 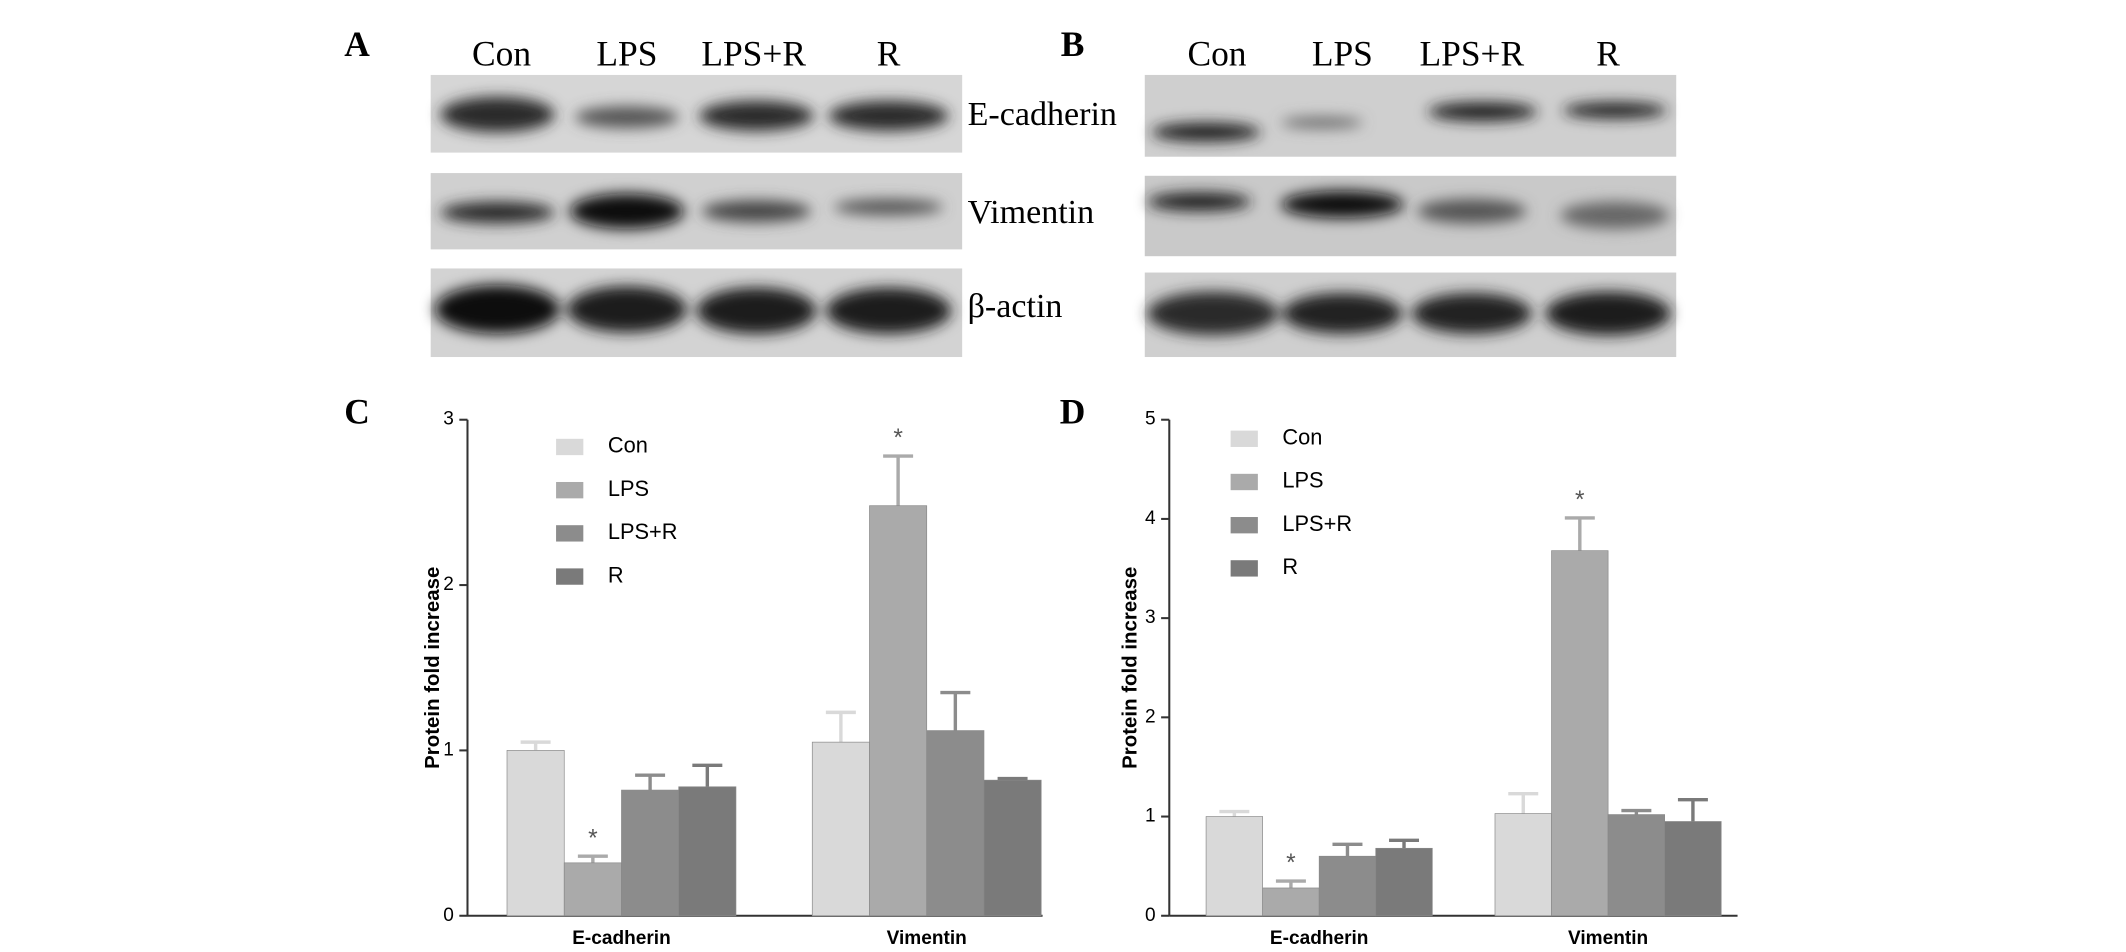 What do you see at coordinates (1150, 419) in the screenshot?
I see `y-tick-label: 5` at bounding box center [1150, 419].